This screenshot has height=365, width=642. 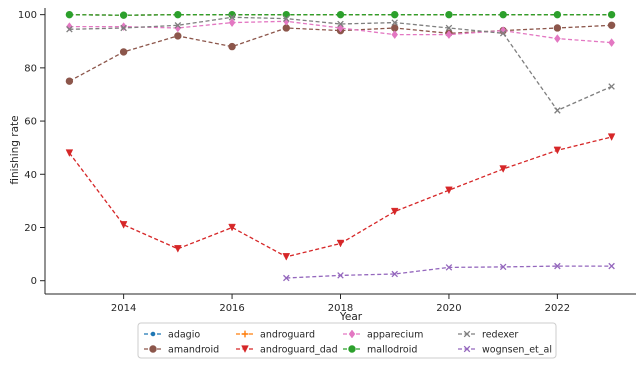 I want to click on series-mallodroid, so click(x=340, y=14).